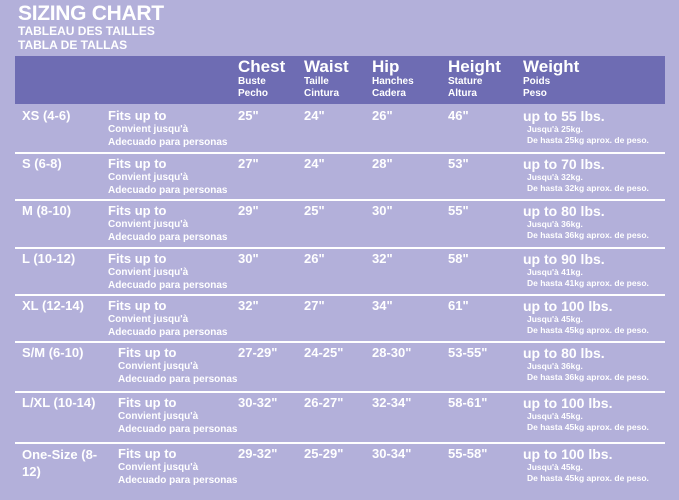  Describe the element at coordinates (316, 81) in the screenshot. I see `header-fr: Taille` at that location.